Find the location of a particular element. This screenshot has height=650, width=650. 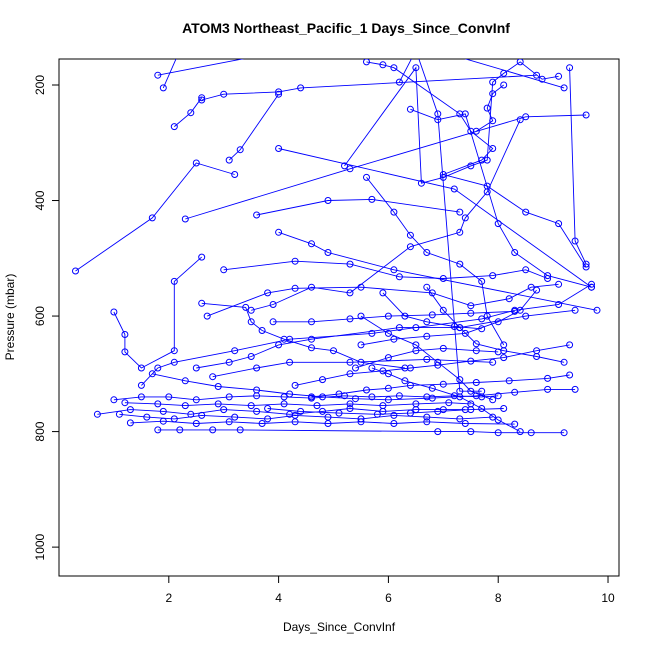

y-tick-label: 600 is located at coordinates (40, 316).